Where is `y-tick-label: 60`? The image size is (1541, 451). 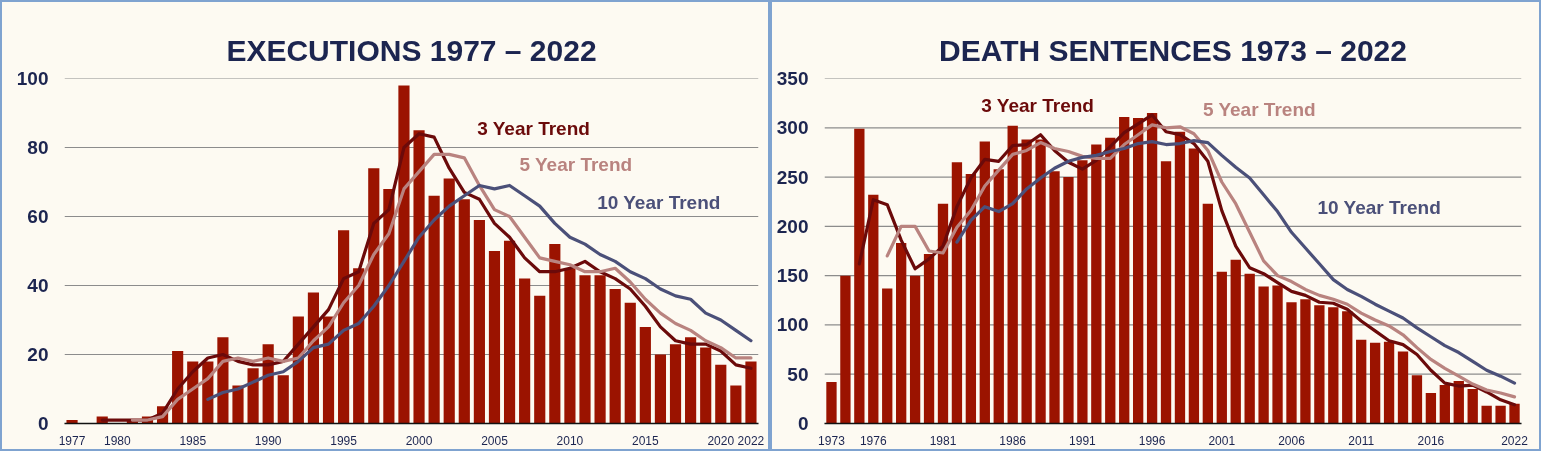
y-tick-label: 60 is located at coordinates (38, 216).